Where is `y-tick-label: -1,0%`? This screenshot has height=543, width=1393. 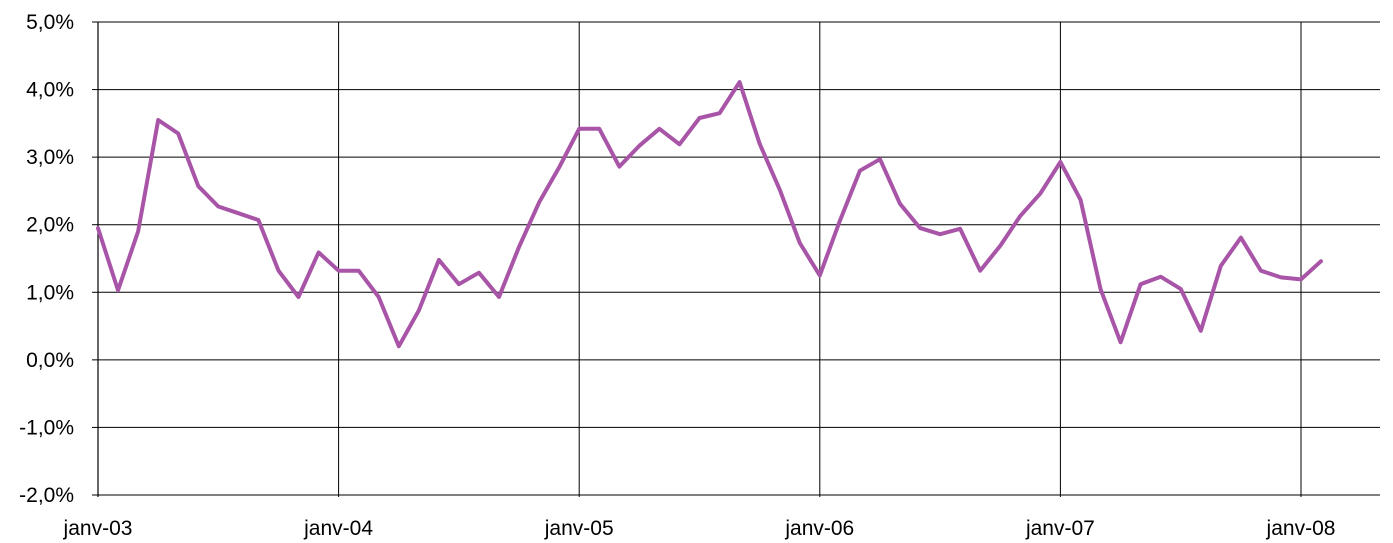
y-tick-label: -1,0% is located at coordinates (46, 427).